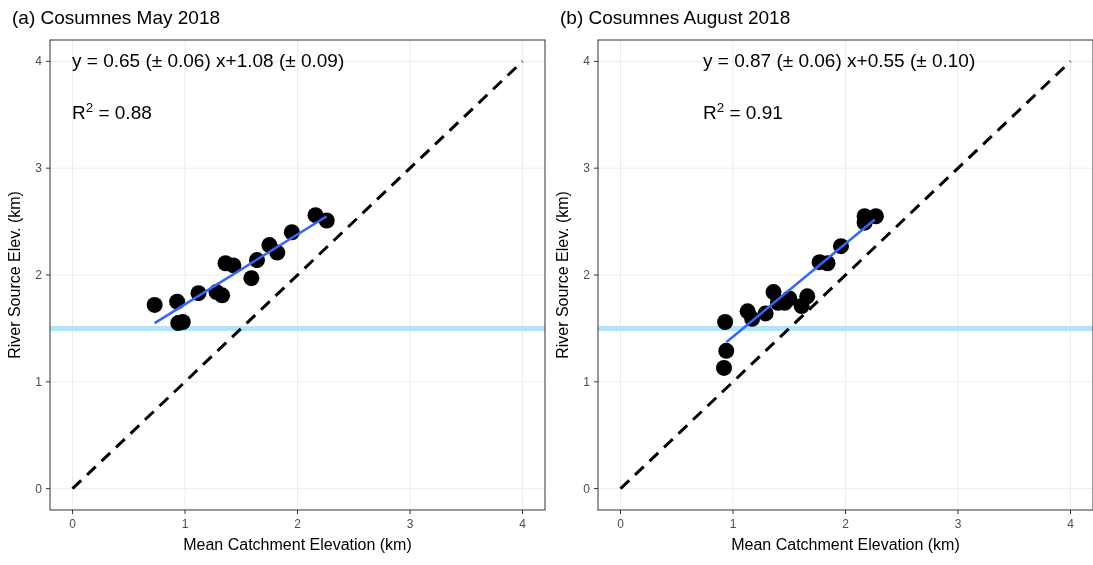 The image size is (1093, 565). What do you see at coordinates (112, 111) in the screenshot?
I see `annotation: R$^{2}$ = 0.88` at bounding box center [112, 111].